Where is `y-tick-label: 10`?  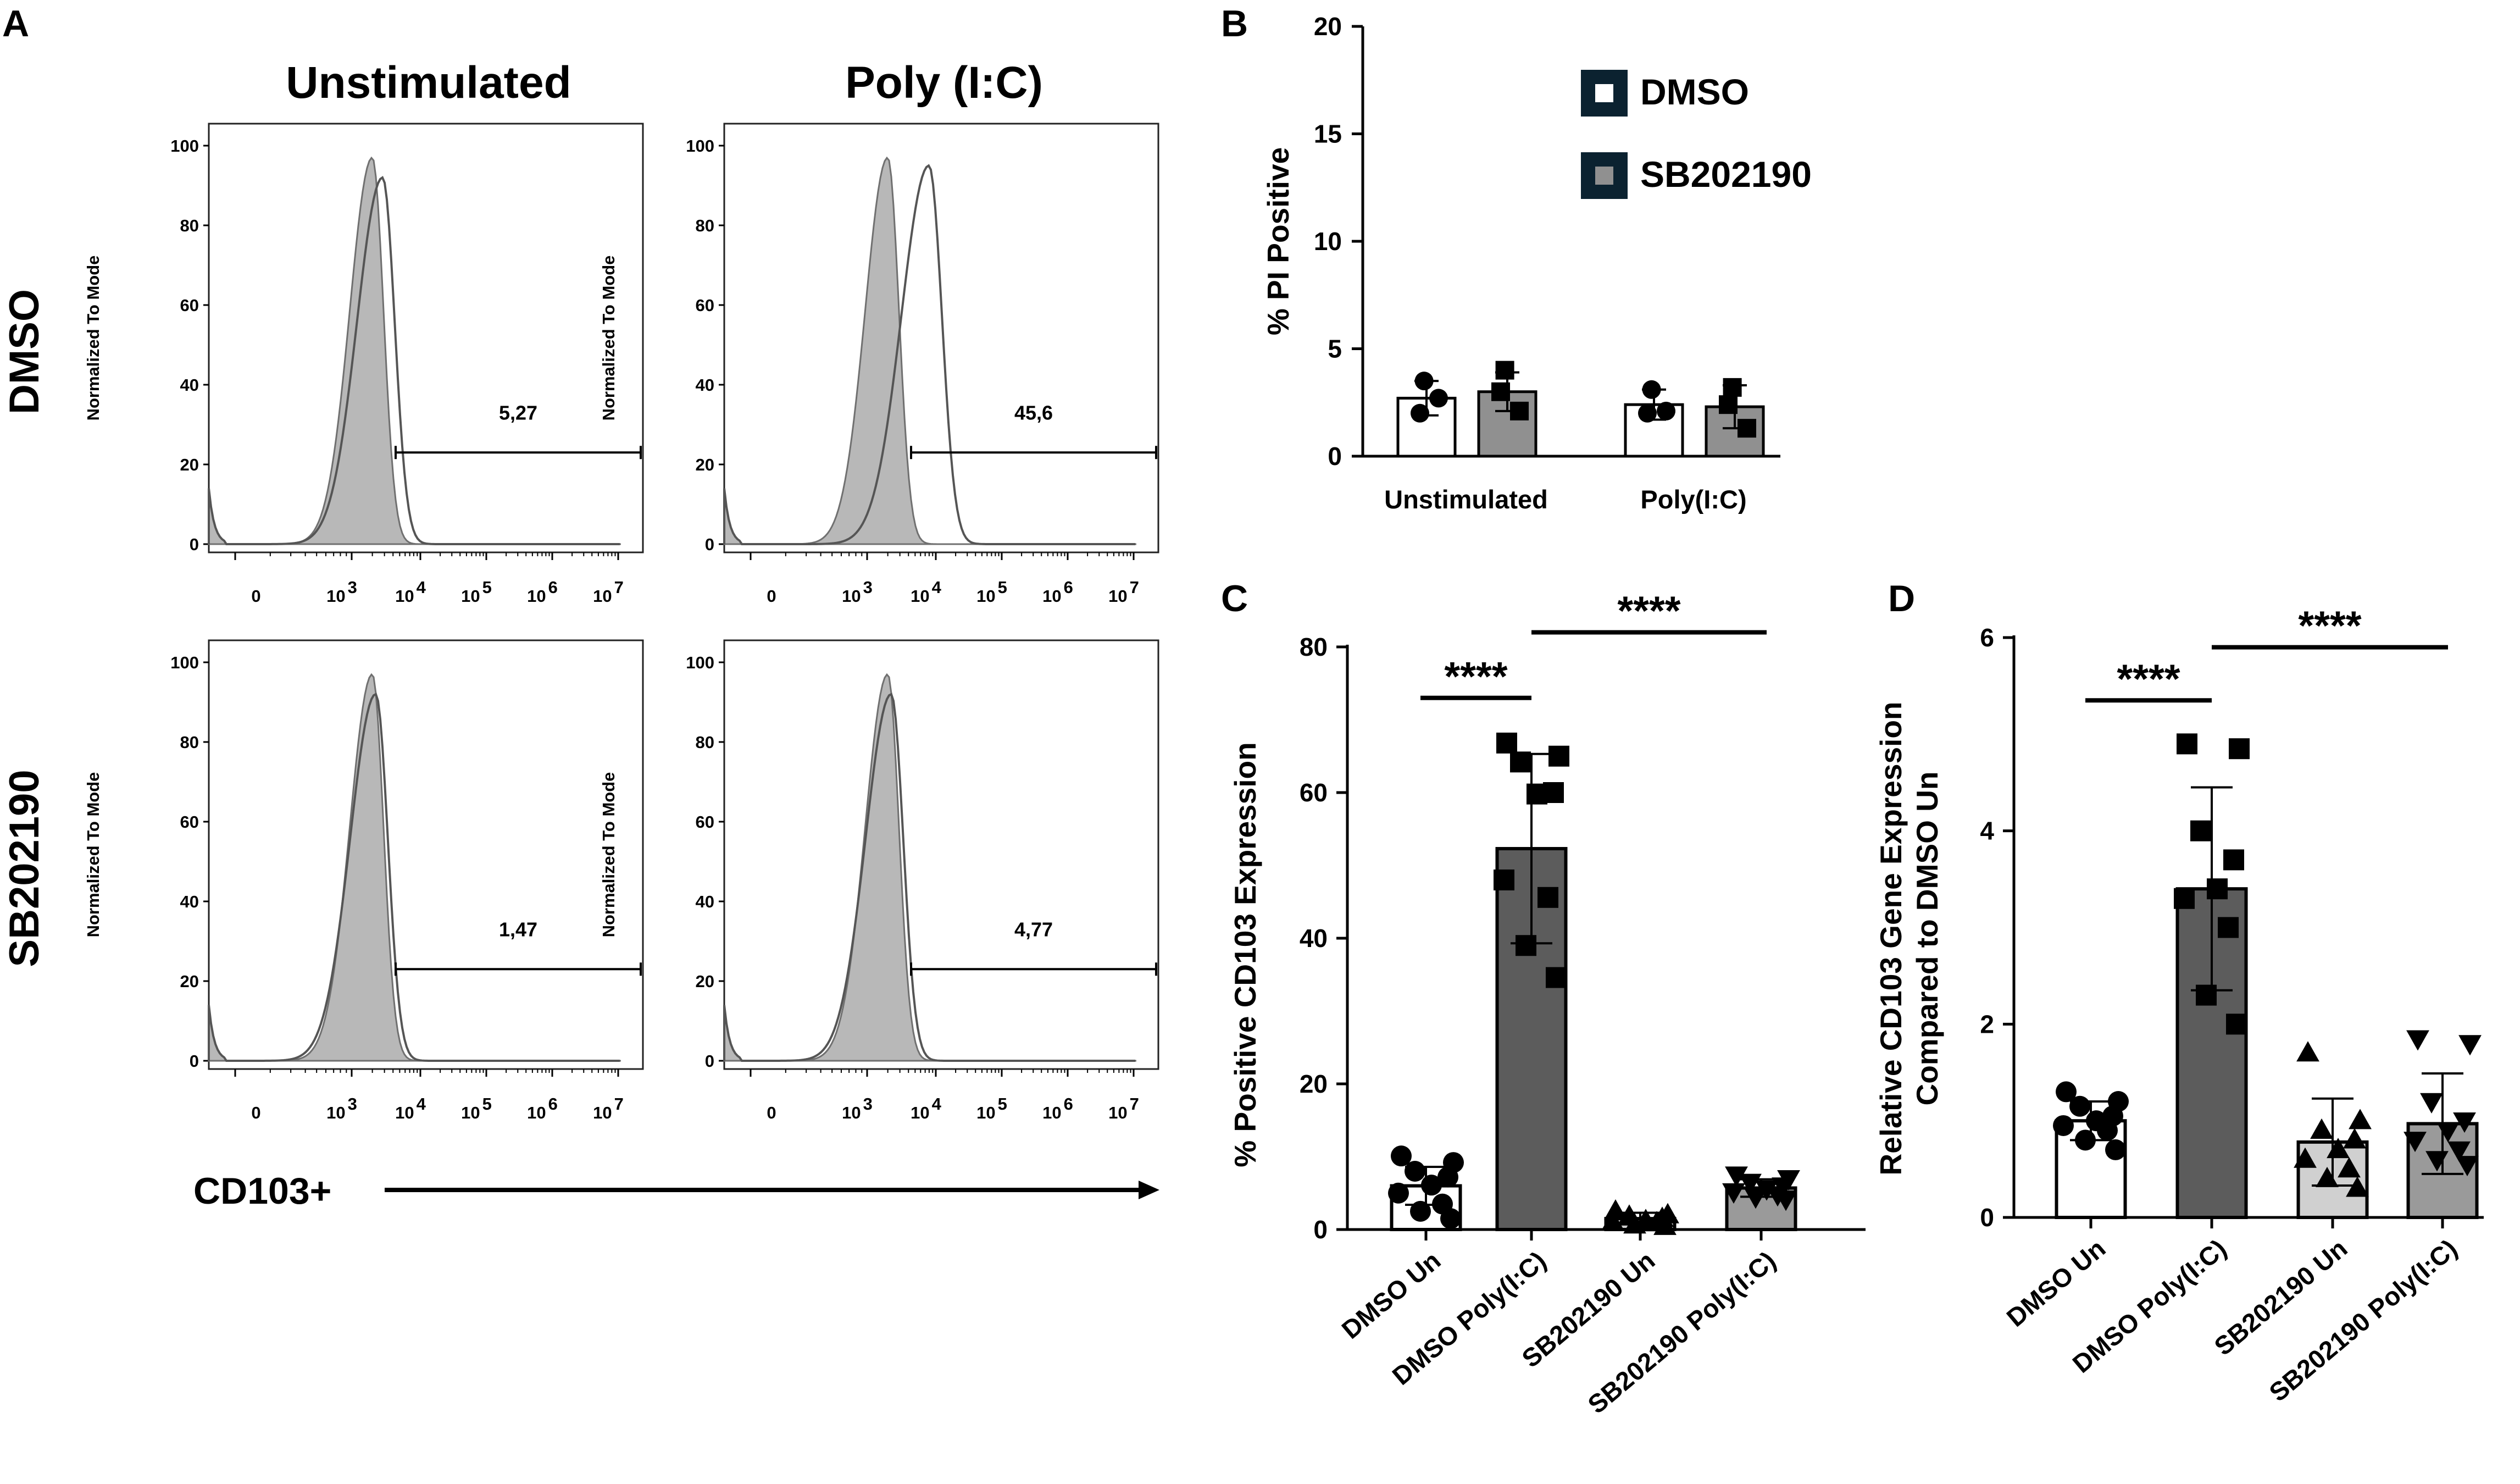 y-tick-label: 10 is located at coordinates (1328, 241).